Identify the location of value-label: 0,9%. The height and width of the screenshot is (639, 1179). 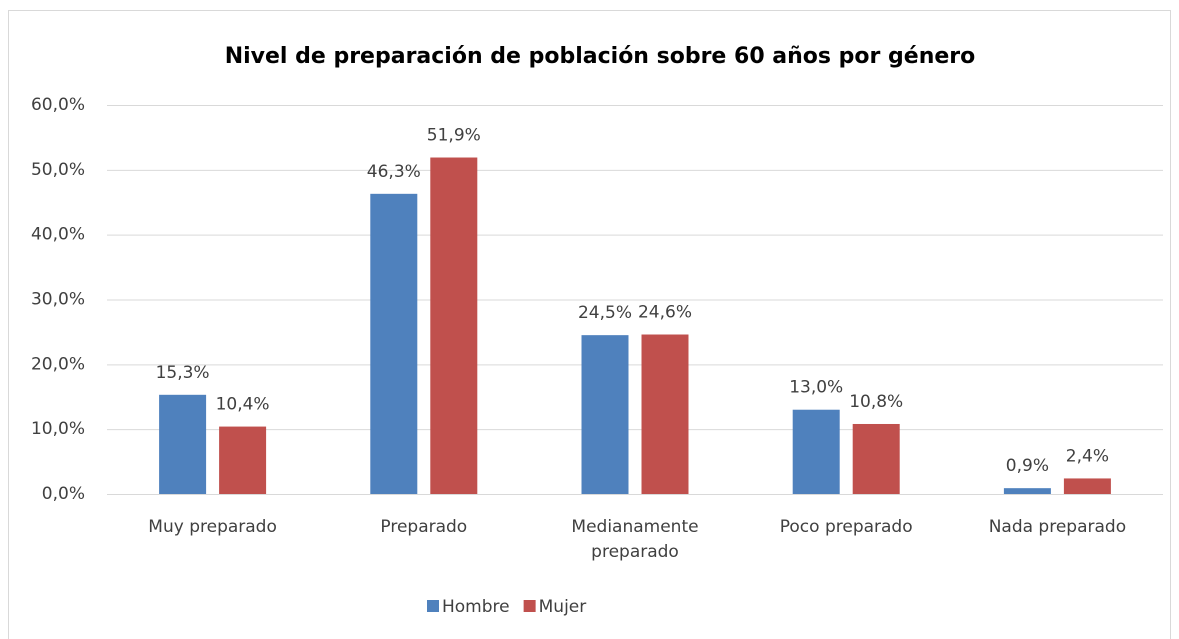
(1027, 466).